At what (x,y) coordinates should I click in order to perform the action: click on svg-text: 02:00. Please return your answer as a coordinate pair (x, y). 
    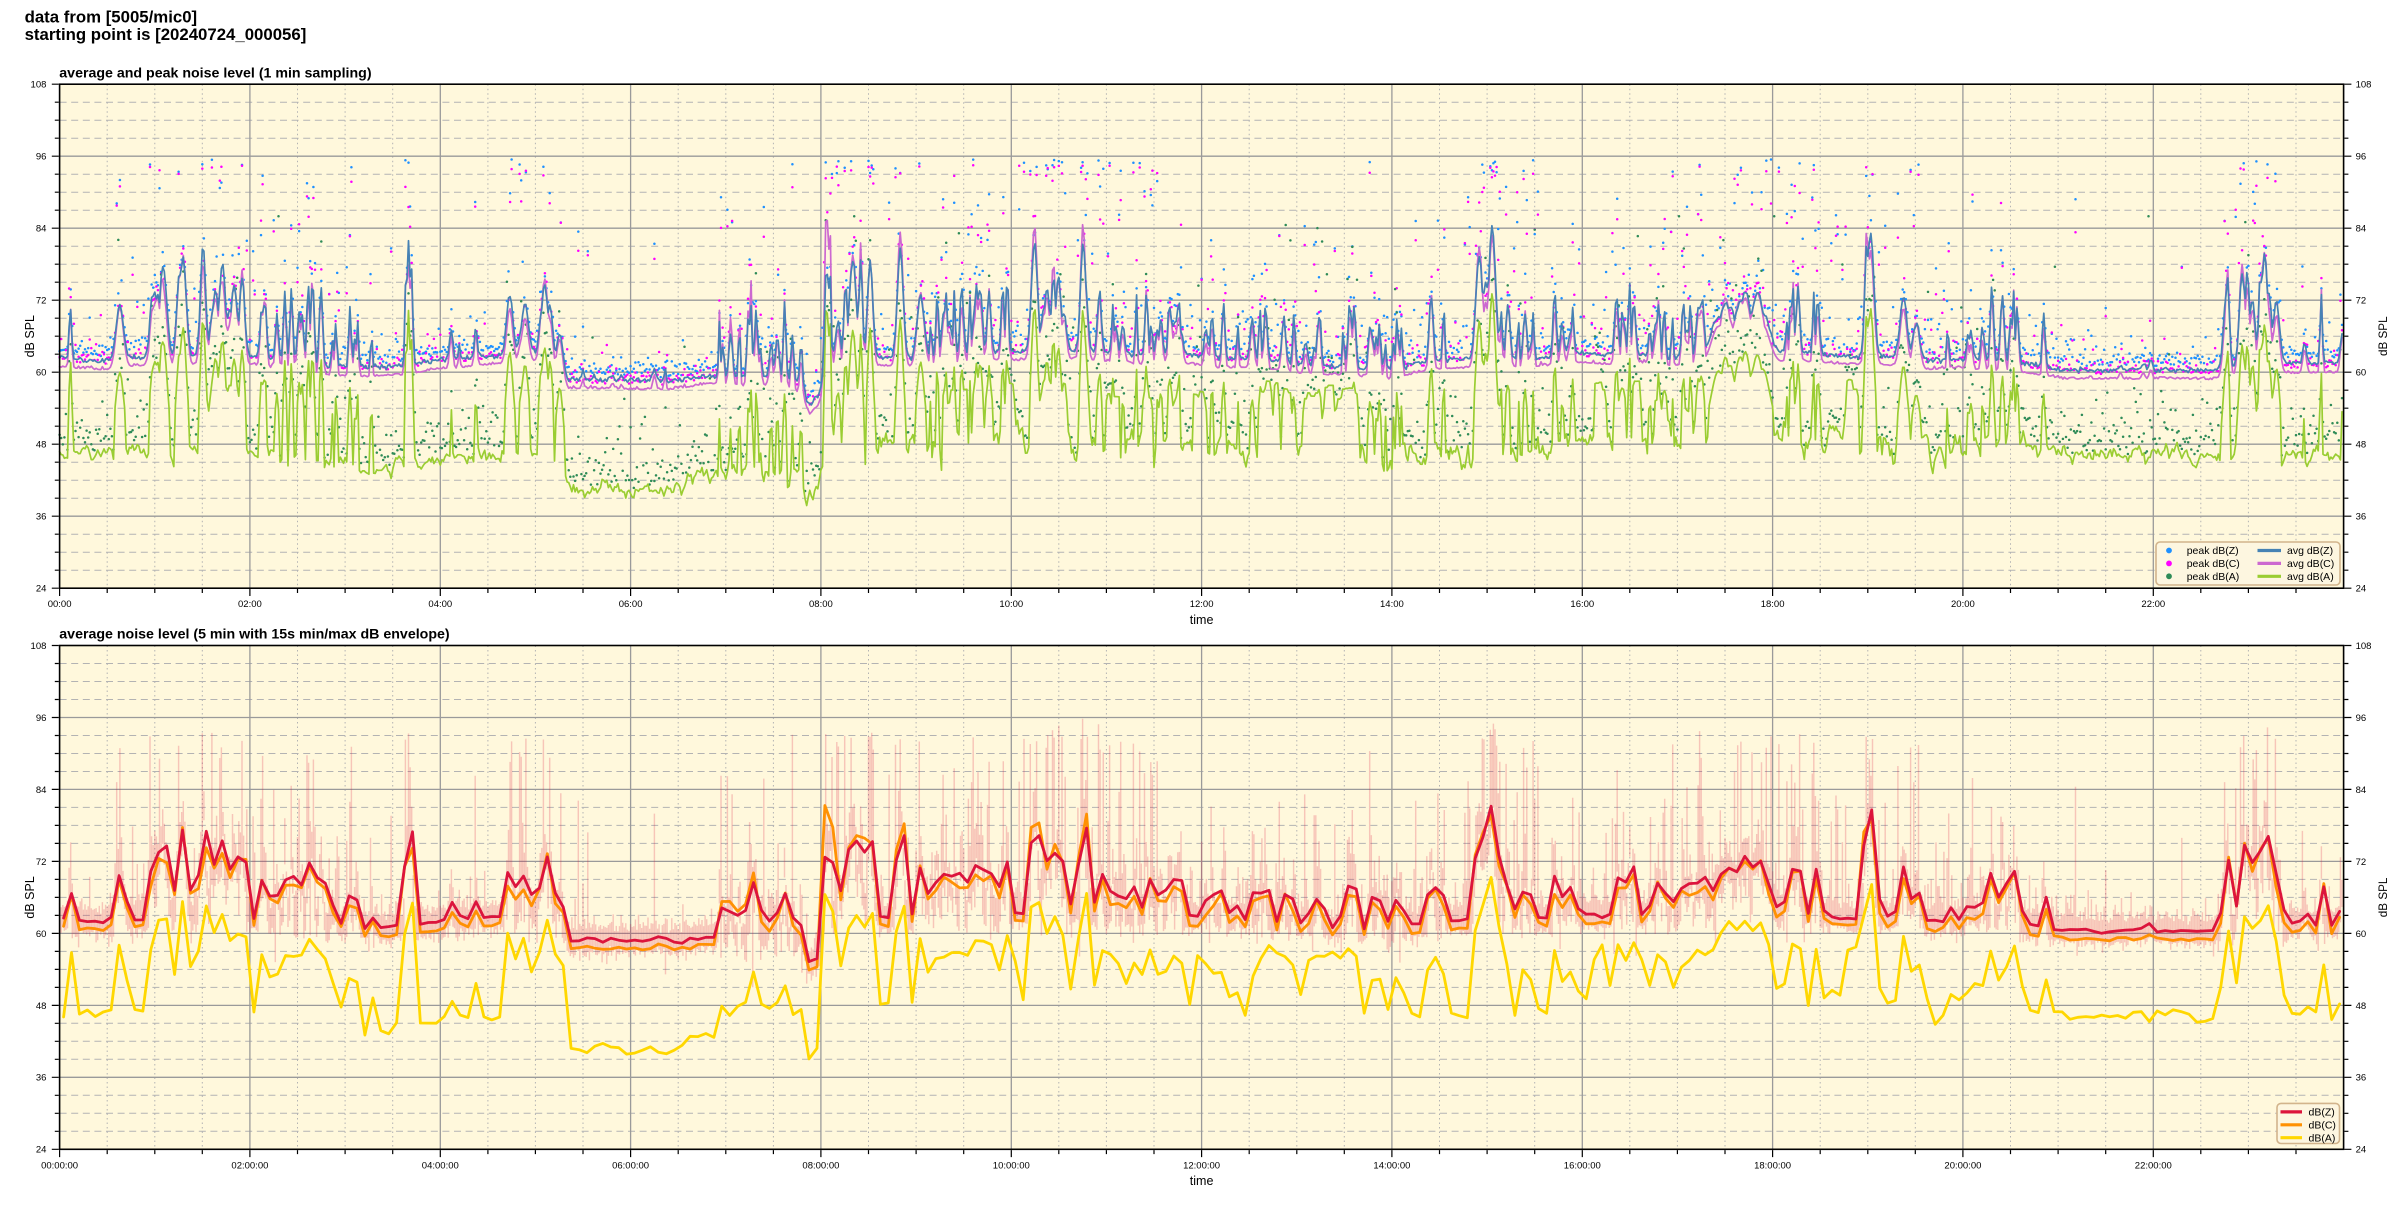
    Looking at the image, I should click on (250, 604).